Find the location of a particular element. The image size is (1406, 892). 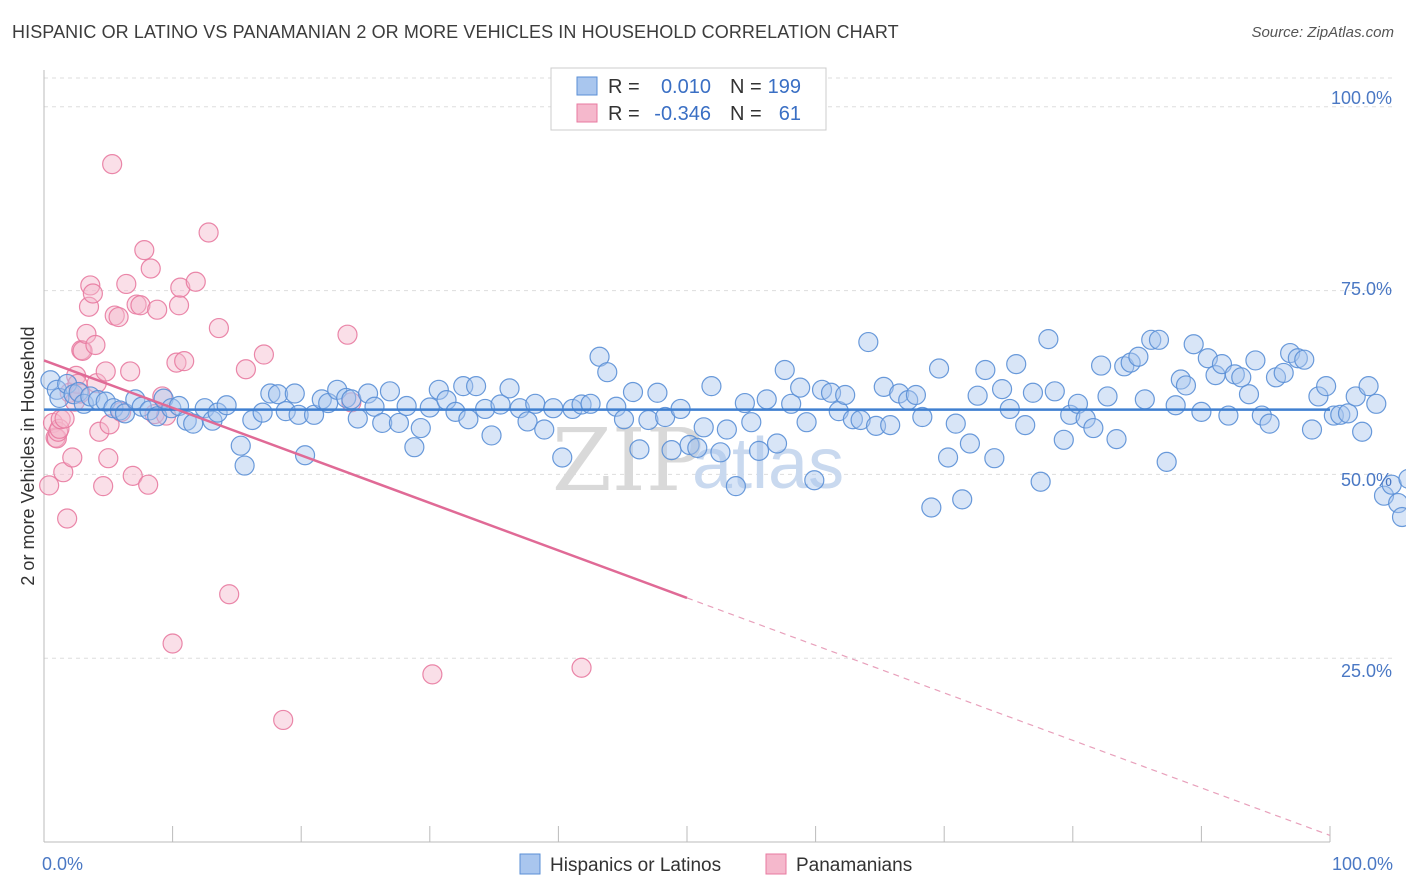

legend-n-label-1: N = is located at coordinates (746, 87).